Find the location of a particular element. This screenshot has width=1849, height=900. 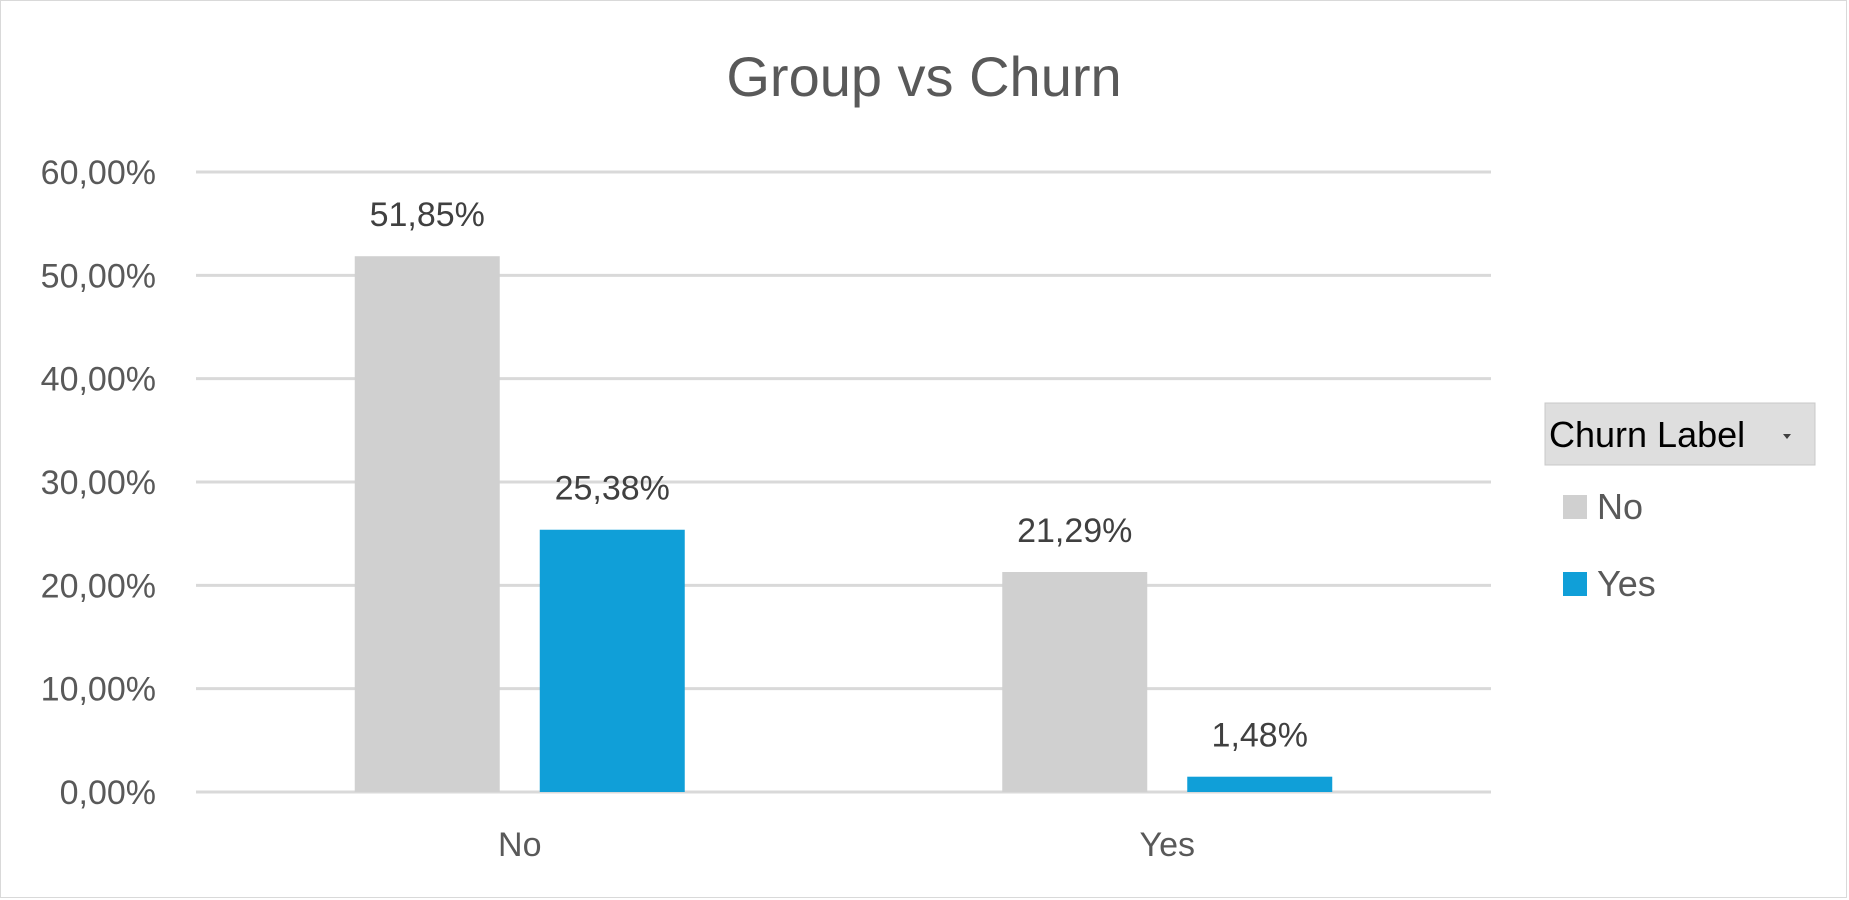

x-category-label: Yes is located at coordinates (1167, 845).